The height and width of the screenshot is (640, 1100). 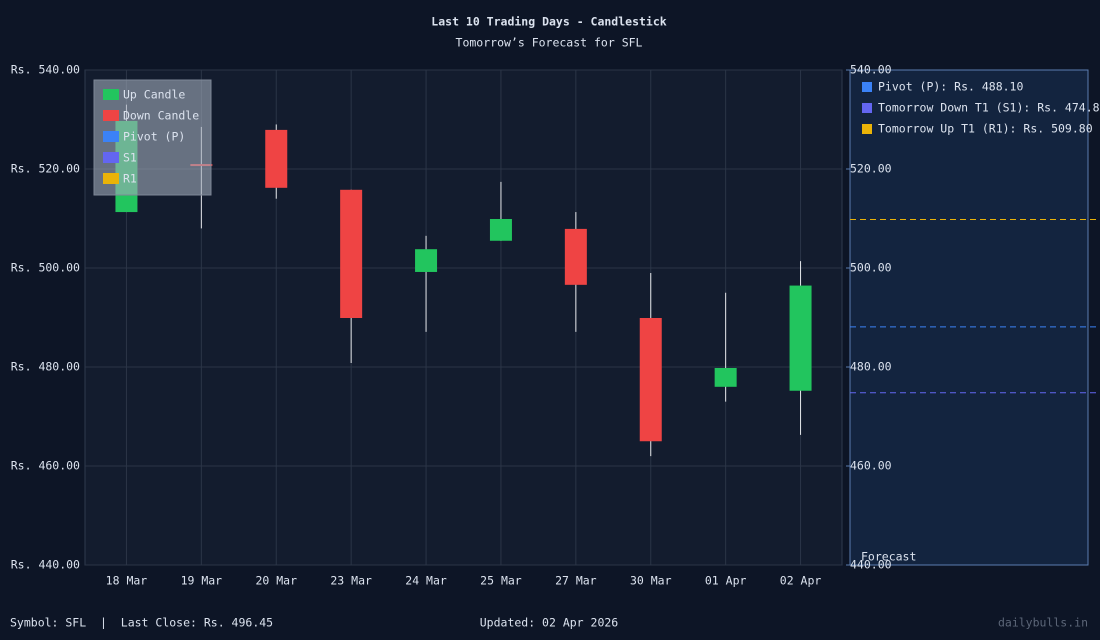 What do you see at coordinates (871, 565) in the screenshot?
I see `y2-tick-label: 440.00` at bounding box center [871, 565].